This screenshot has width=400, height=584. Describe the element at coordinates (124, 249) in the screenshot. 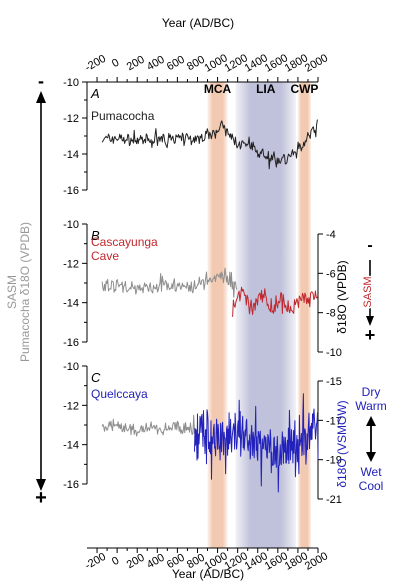

I see `series-label-cascayunga-cave: Cascayunga Cave` at that location.